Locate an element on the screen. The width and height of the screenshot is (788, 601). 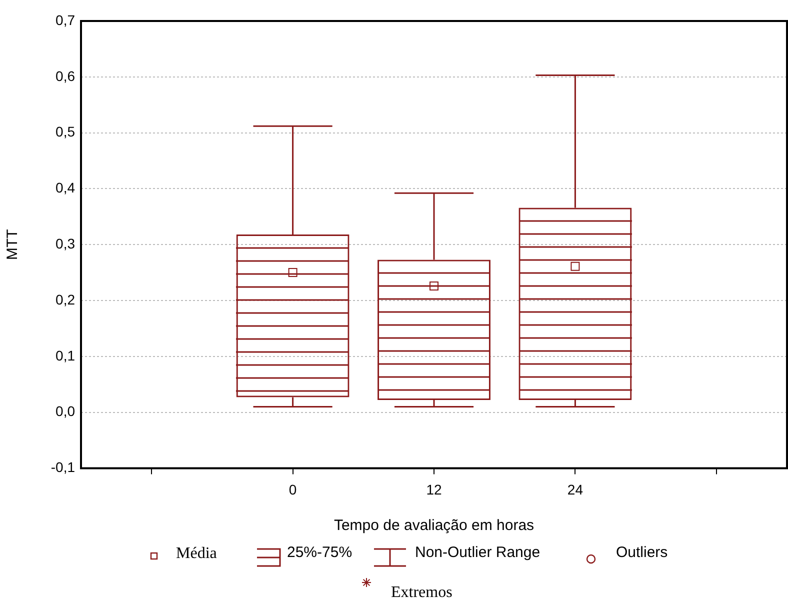
y-tick-label: 0,6 is located at coordinates (66, 76).